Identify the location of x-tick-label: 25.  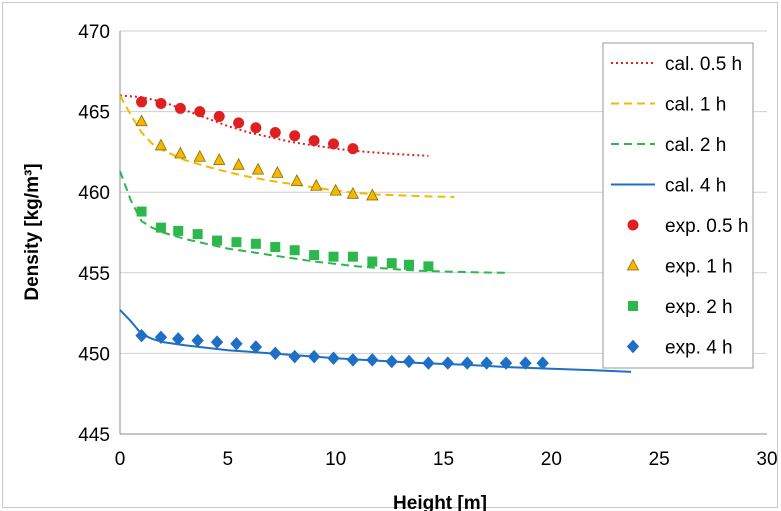
(659, 459).